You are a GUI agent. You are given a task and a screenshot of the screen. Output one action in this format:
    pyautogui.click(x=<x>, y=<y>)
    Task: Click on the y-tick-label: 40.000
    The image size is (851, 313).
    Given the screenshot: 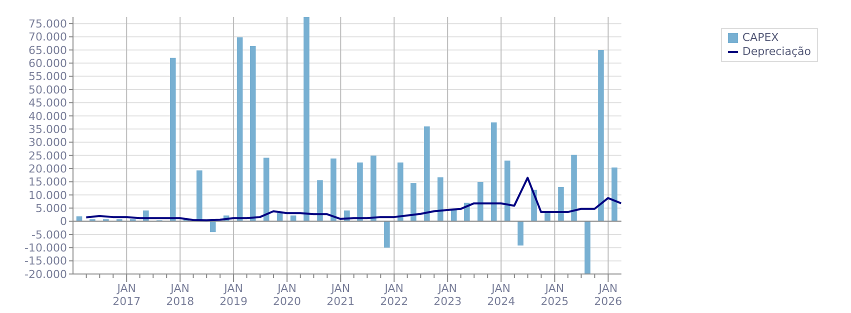 What is the action you would take?
    pyautogui.click(x=47, y=116)
    